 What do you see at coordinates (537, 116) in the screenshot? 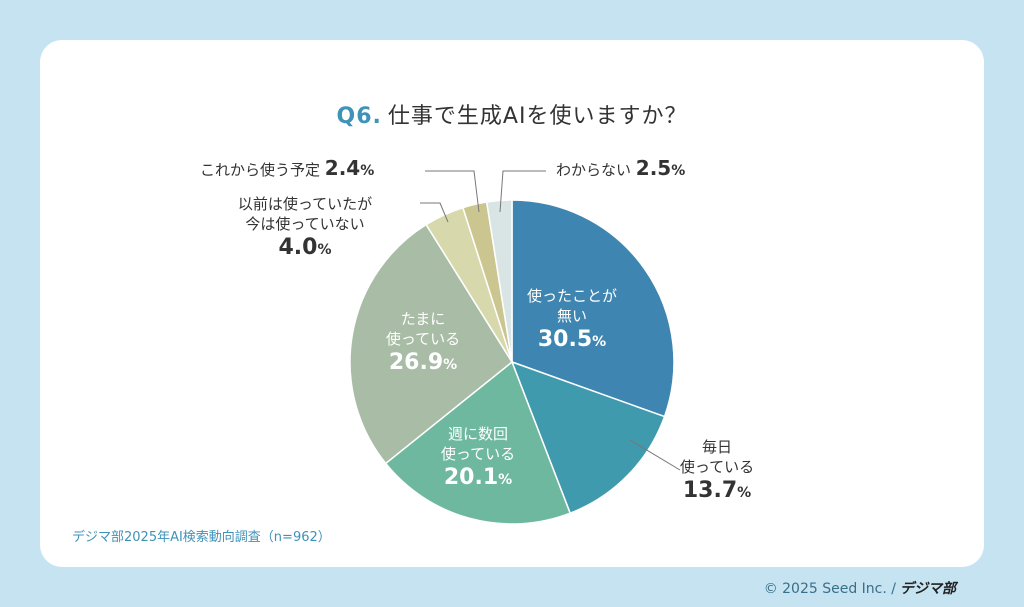
I see `question-text: 仕事で生成AIを使いますか？` at bounding box center [537, 116].